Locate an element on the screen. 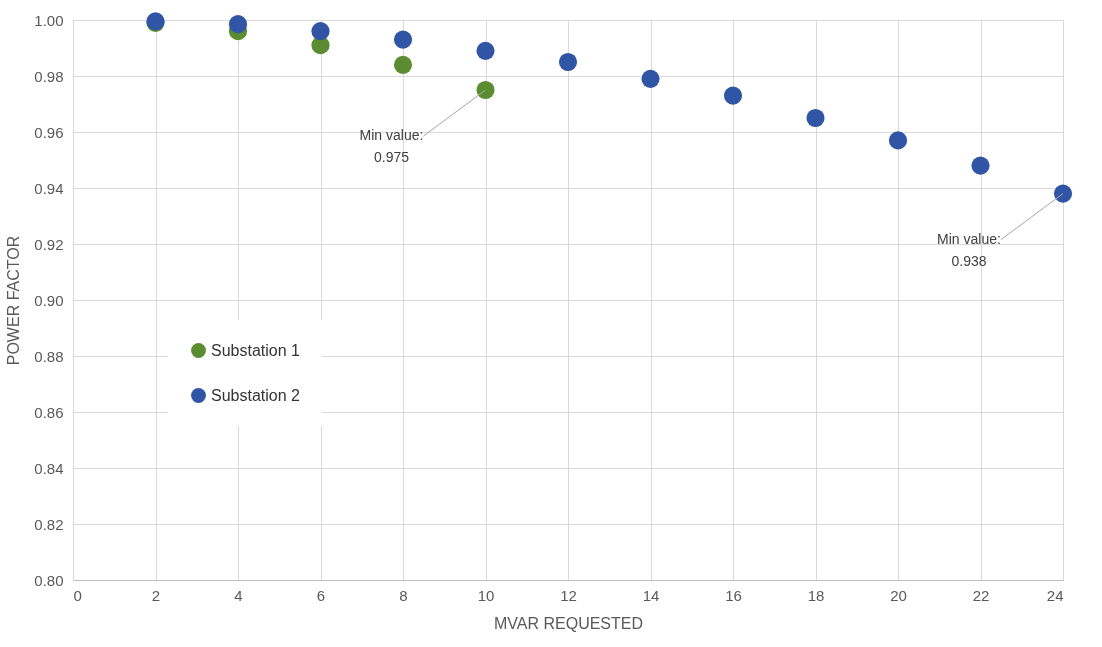 Image resolution: width=1102 pixels, height=647 pixels. y-tick-label: 0.88 is located at coordinates (49, 356).